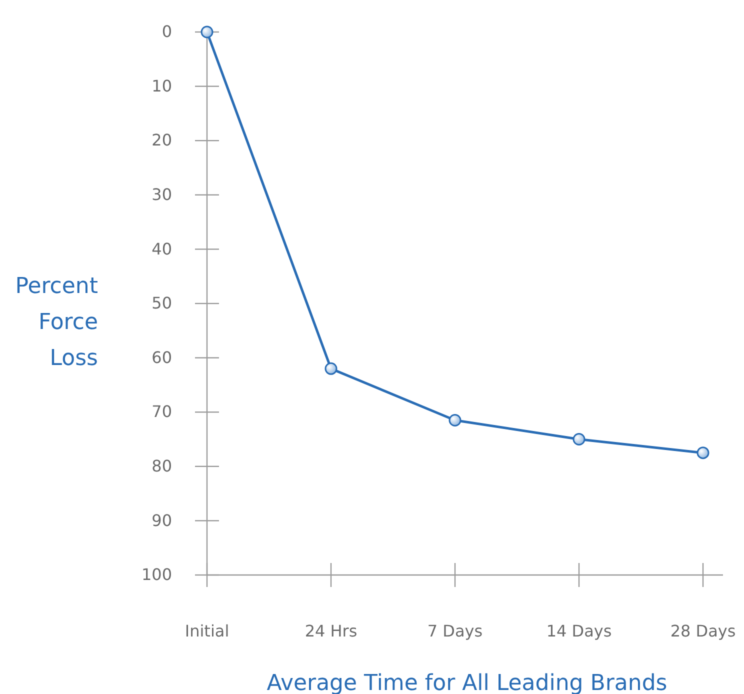 The width and height of the screenshot is (744, 694). I want to click on x-tick-label: 7 Days, so click(455, 630).